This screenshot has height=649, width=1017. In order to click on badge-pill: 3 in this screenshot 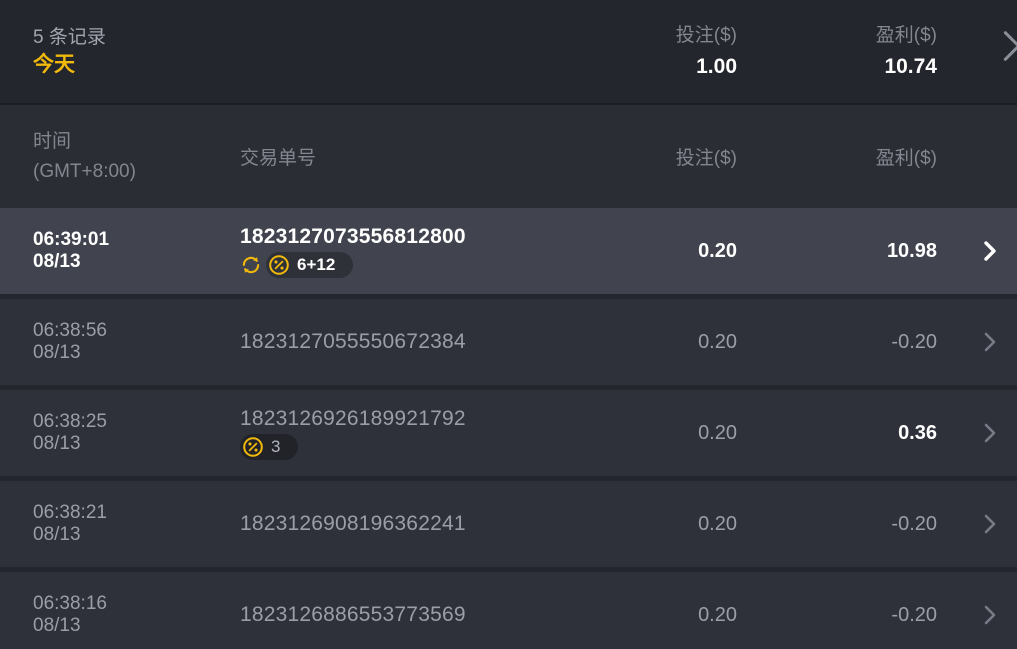, I will do `click(269, 446)`.